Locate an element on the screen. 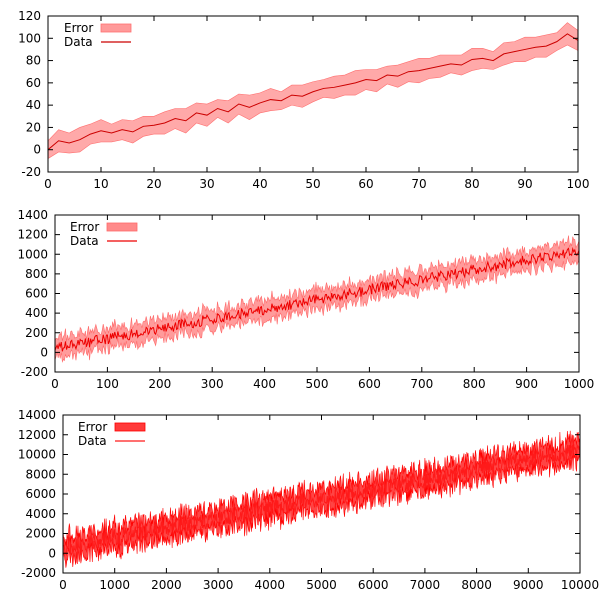 This screenshot has height=600, width=600. x-tick-label: 8000 is located at coordinates (476, 585).